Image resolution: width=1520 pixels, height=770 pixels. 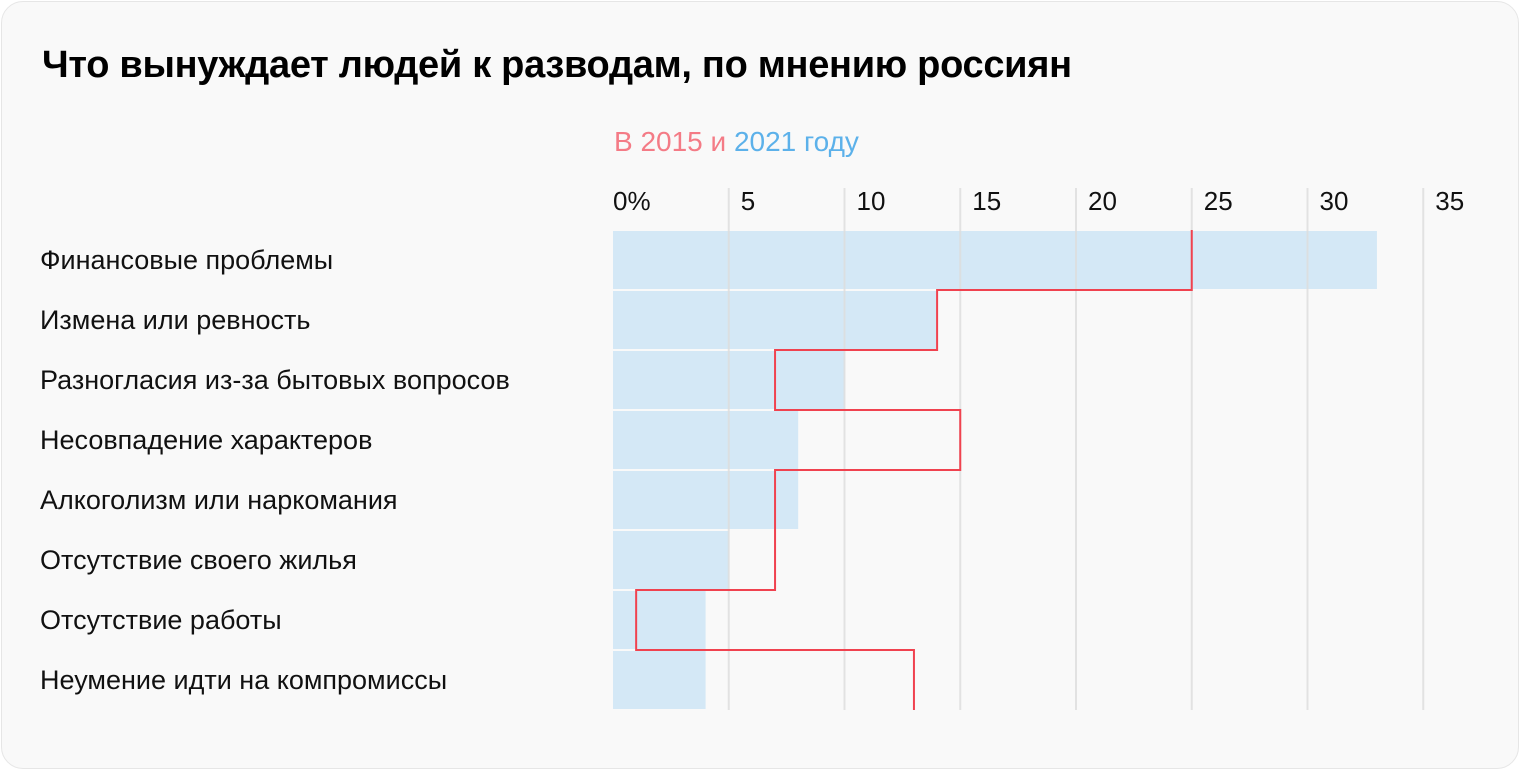 I want to click on tick-label: 15, so click(x=986, y=201).